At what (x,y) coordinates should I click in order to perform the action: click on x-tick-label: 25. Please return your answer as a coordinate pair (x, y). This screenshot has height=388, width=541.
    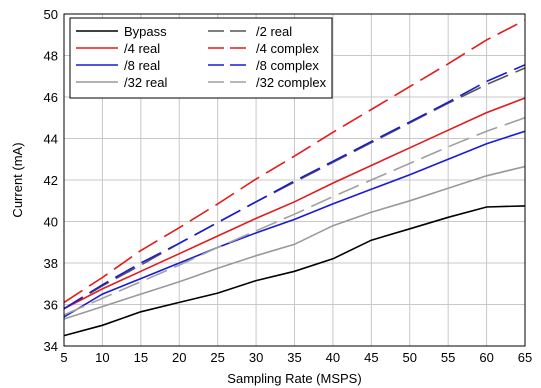
    Looking at the image, I should click on (217, 357).